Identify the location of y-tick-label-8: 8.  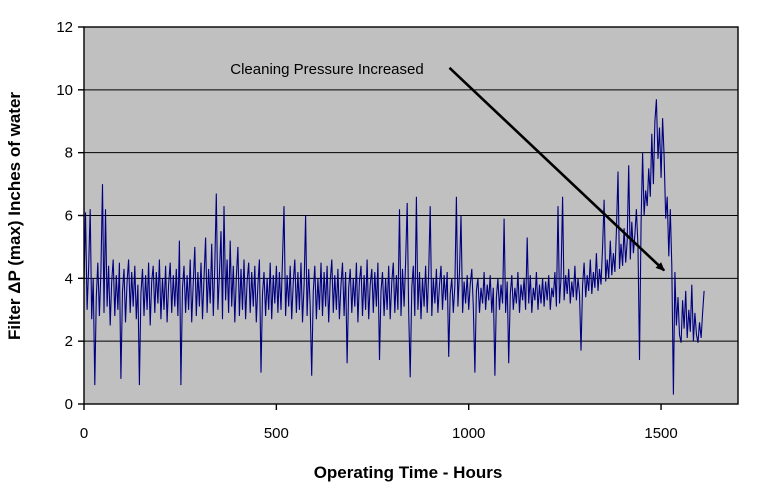
(69, 153).